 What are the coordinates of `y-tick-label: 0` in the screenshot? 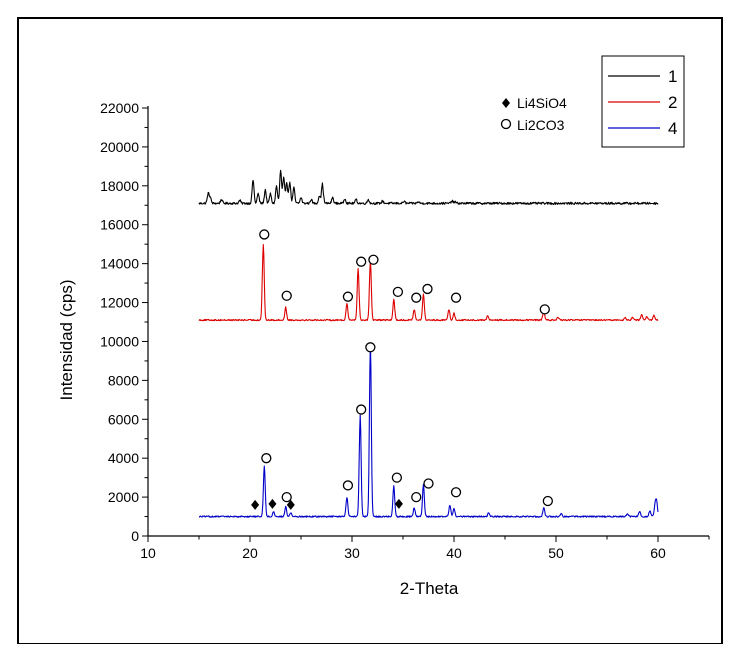 It's located at (135, 536).